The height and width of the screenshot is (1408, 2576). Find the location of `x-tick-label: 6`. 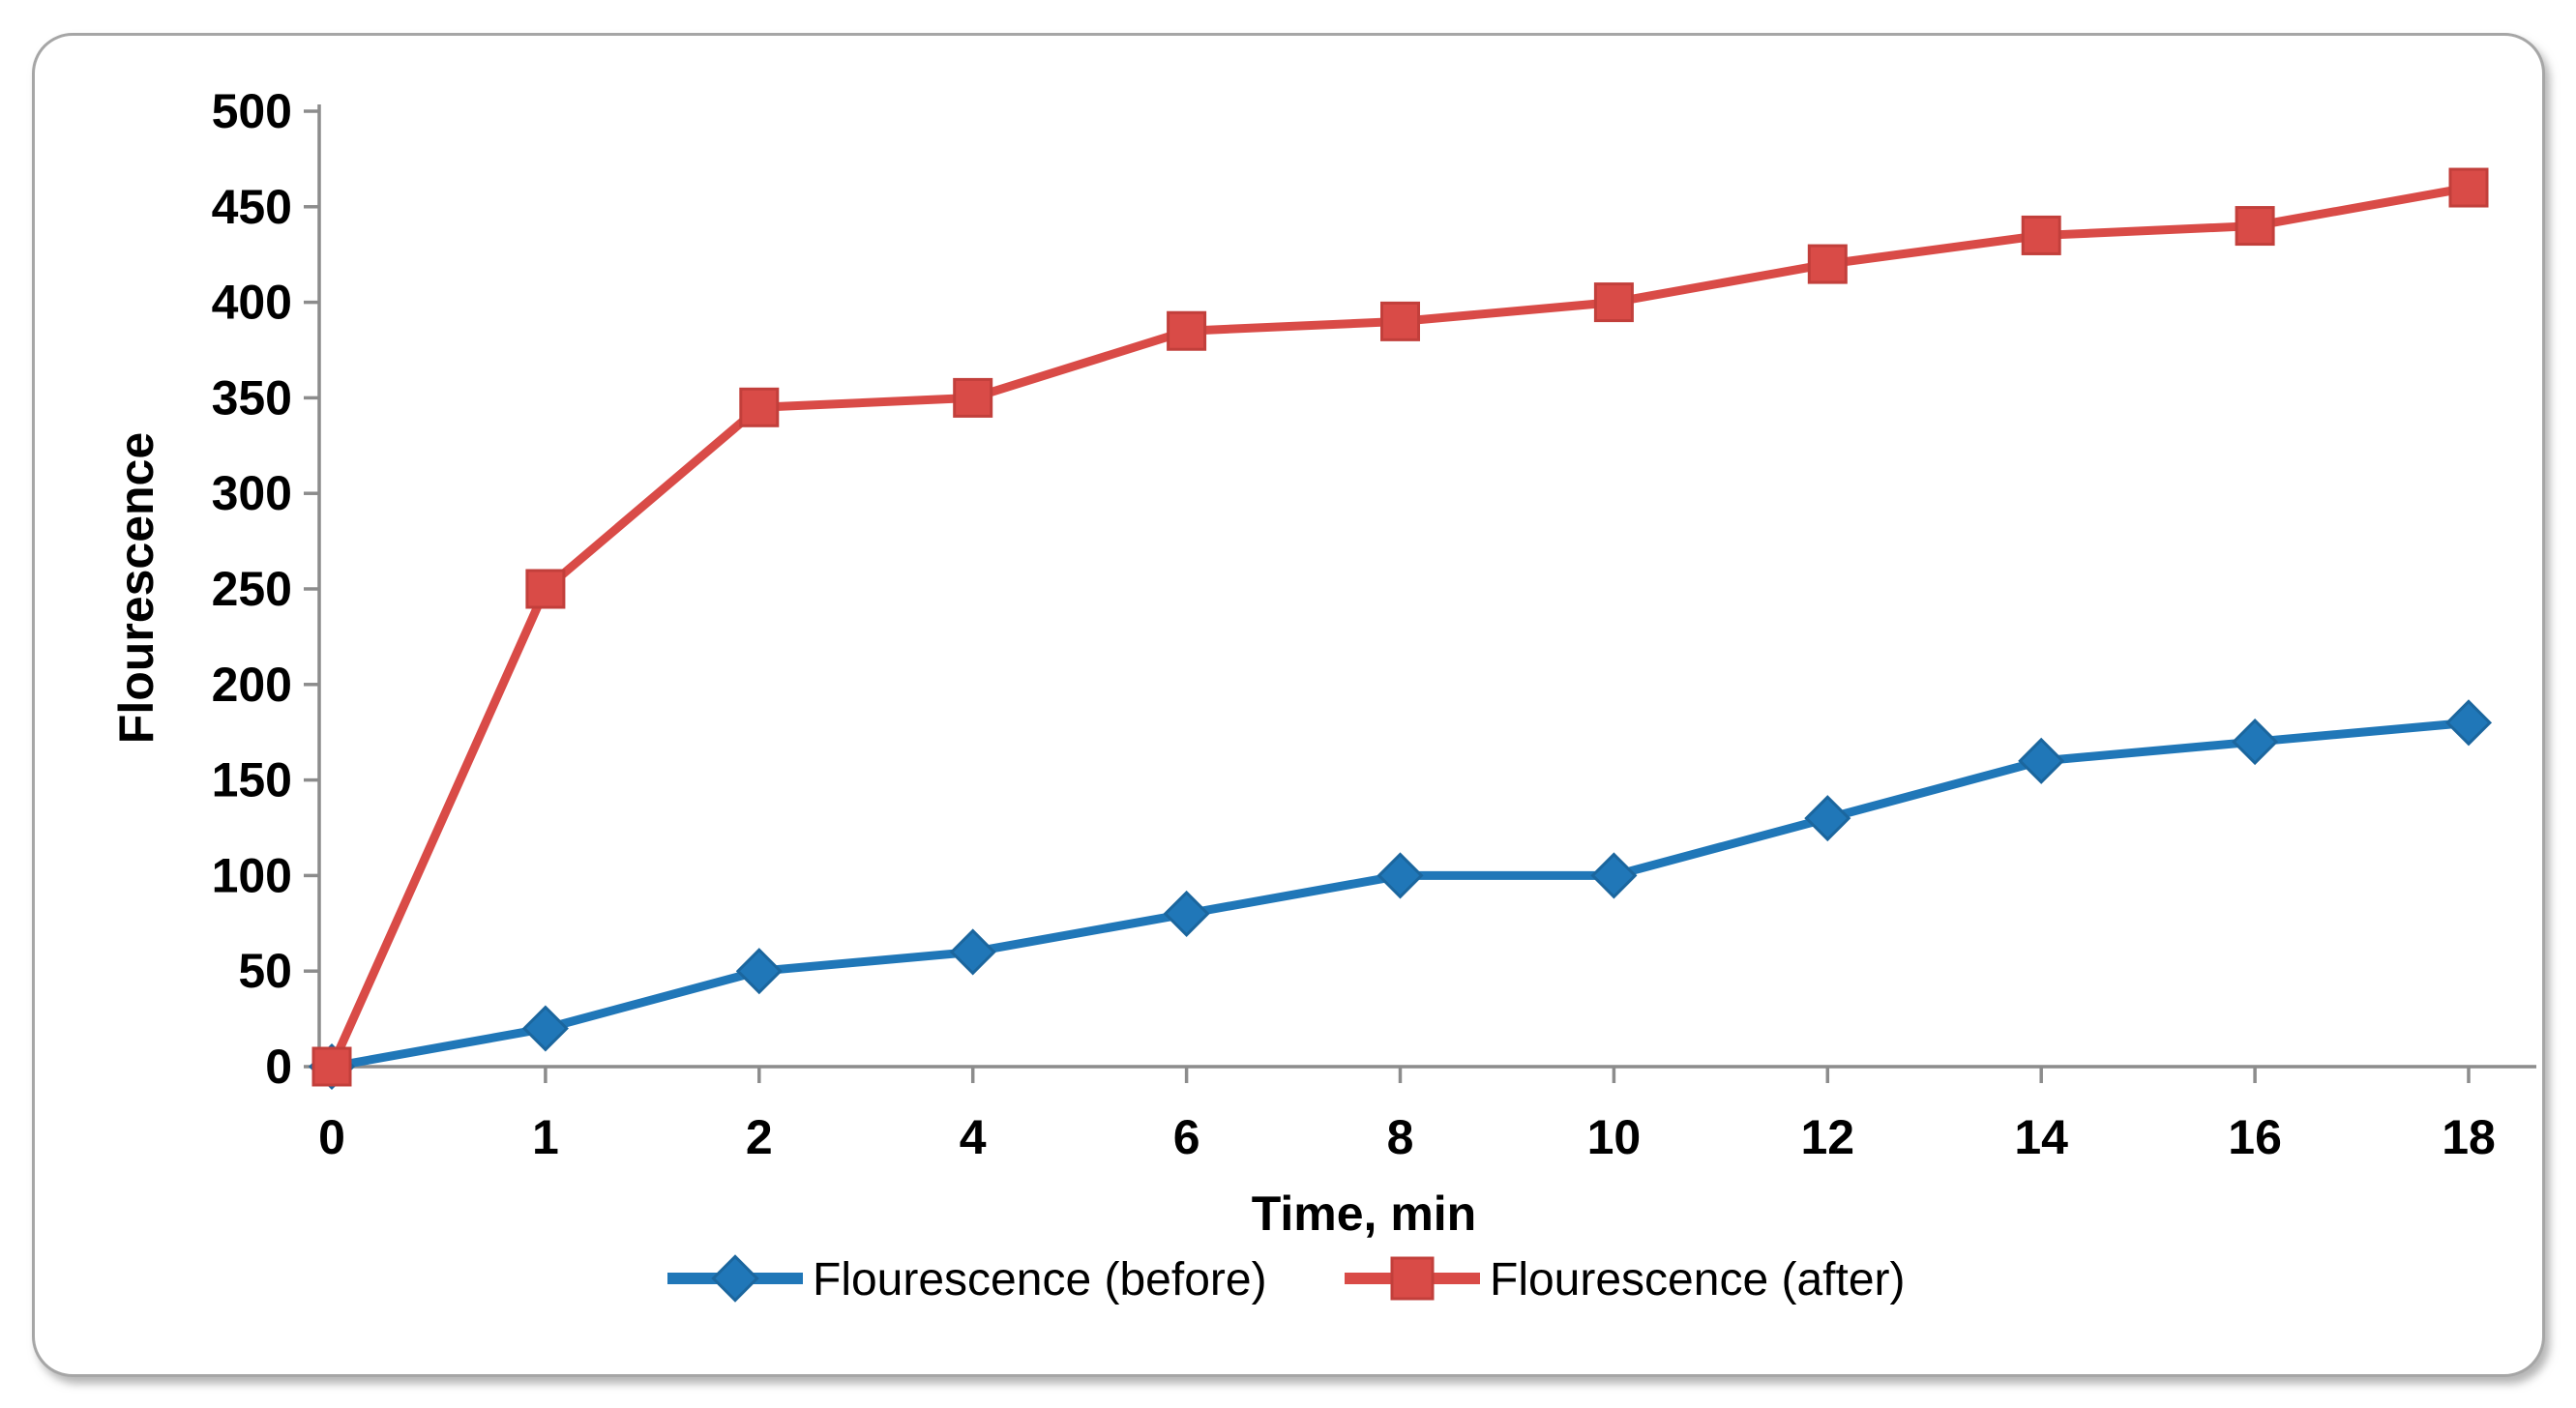

x-tick-label: 6 is located at coordinates (1186, 1137).